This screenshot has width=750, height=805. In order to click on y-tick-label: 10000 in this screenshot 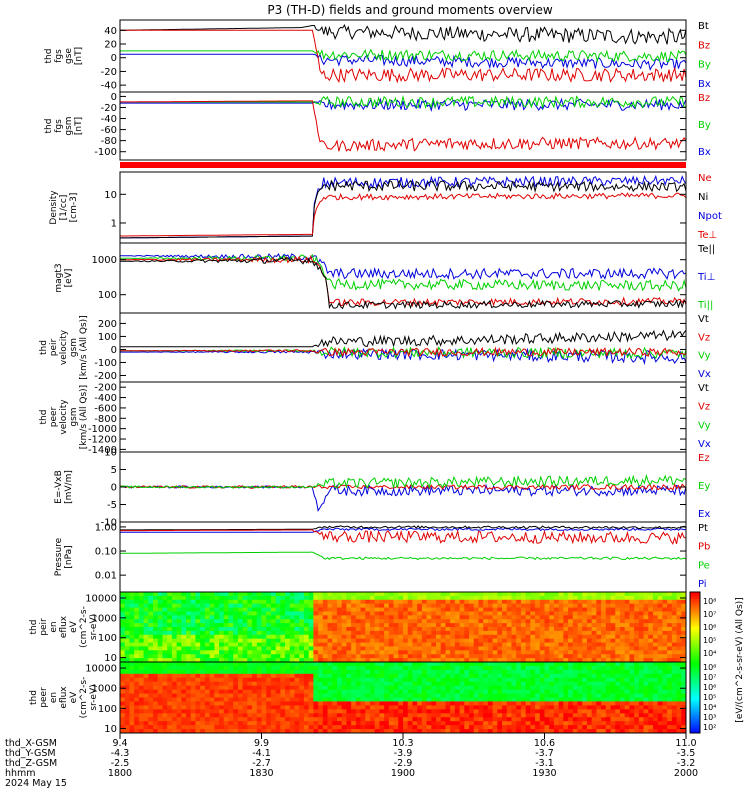, I will do `click(101, 669)`.